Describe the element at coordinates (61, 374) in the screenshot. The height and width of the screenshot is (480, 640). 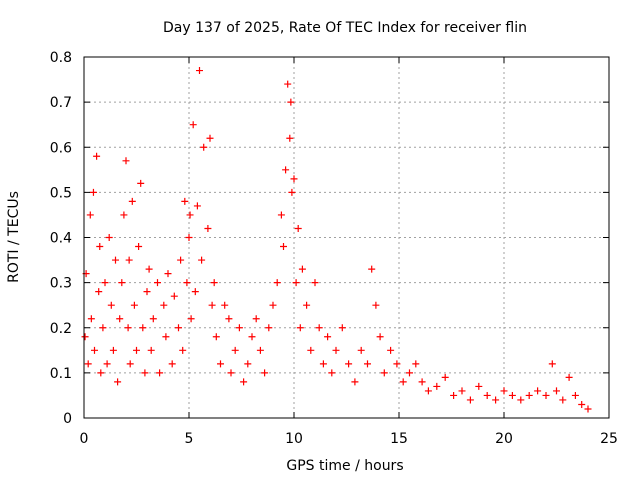
I see `y-tick-label: 0.1` at that location.